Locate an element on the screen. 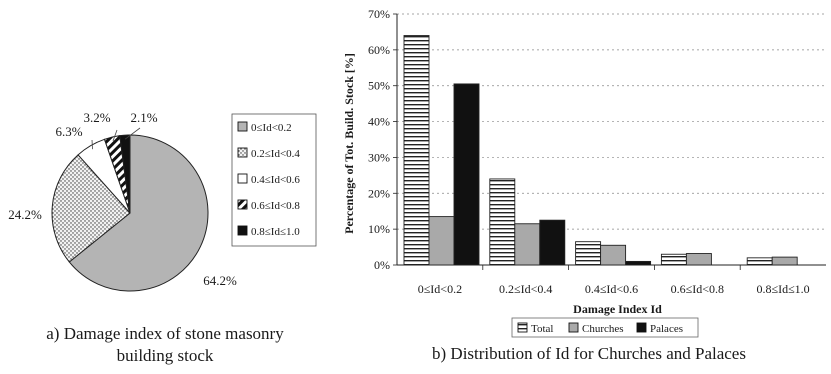 The height and width of the screenshot is (374, 831). legend-label: 0.8≤Id≤1.0 is located at coordinates (275, 232).